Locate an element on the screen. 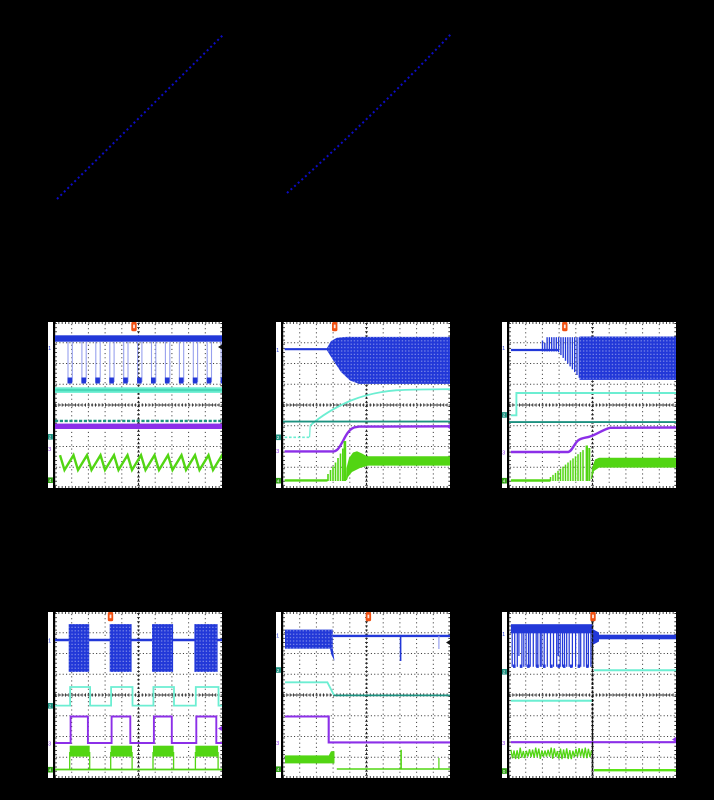 The width and height of the screenshot is (714, 800). svg-text: 0 is located at coordinates (504, 771).